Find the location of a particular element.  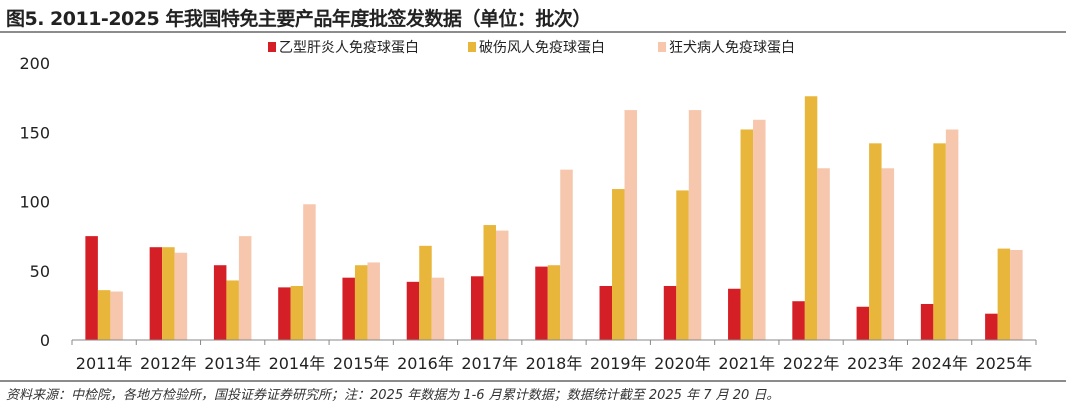

x-tick-label: 2014年 is located at coordinates (297, 363).